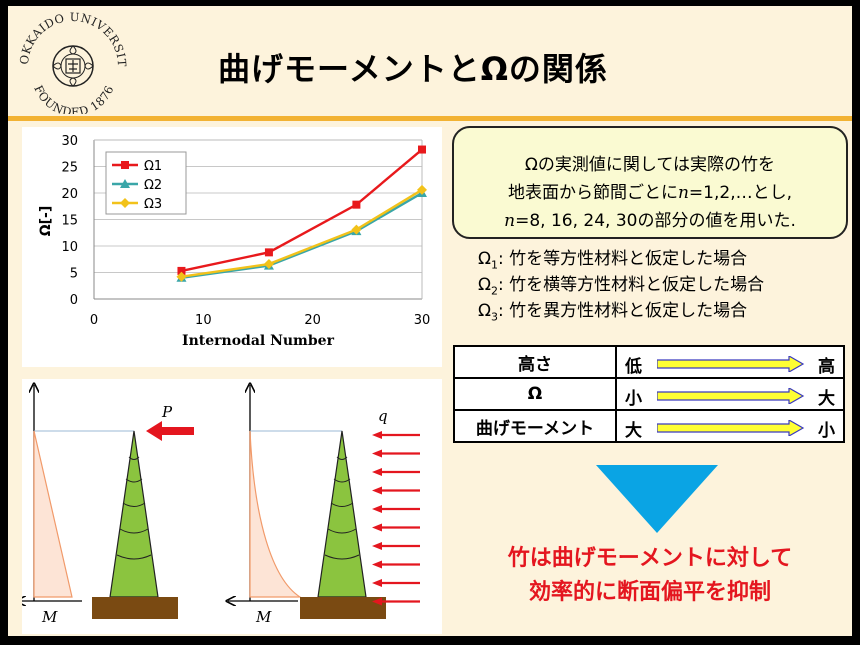 The width and height of the screenshot is (860, 645). Describe the element at coordinates (422, 320) in the screenshot. I see `x-tick-label: 30` at that location.